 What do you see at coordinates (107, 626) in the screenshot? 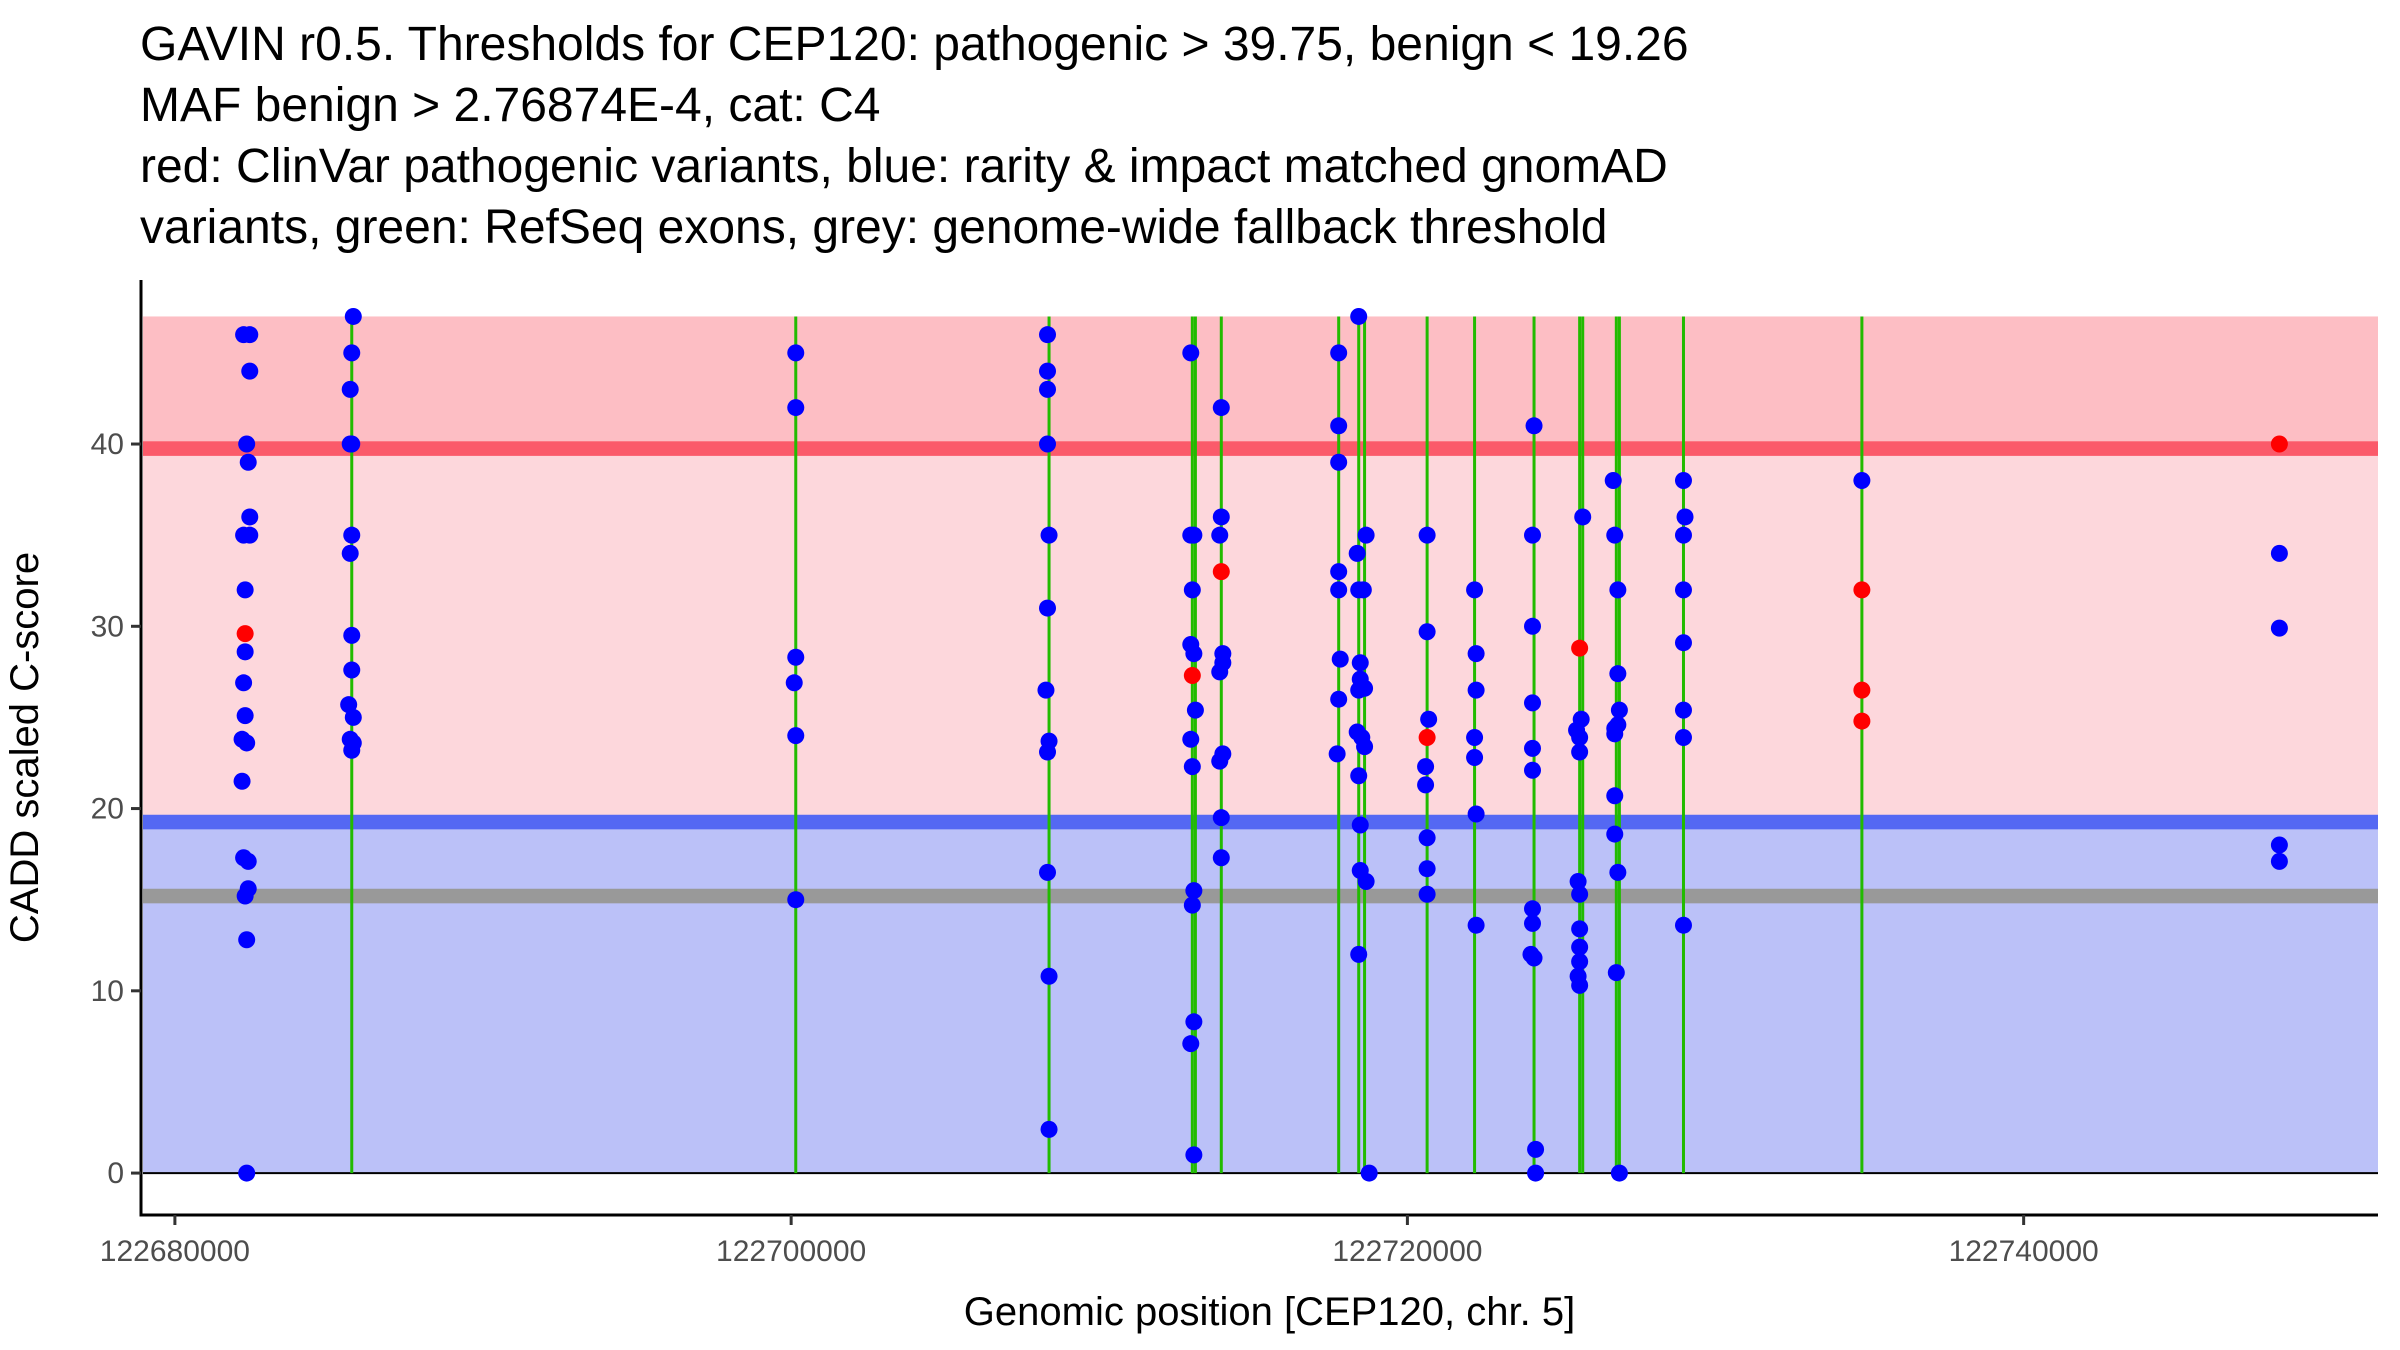
I see `y-tick-label: 30` at bounding box center [107, 626].